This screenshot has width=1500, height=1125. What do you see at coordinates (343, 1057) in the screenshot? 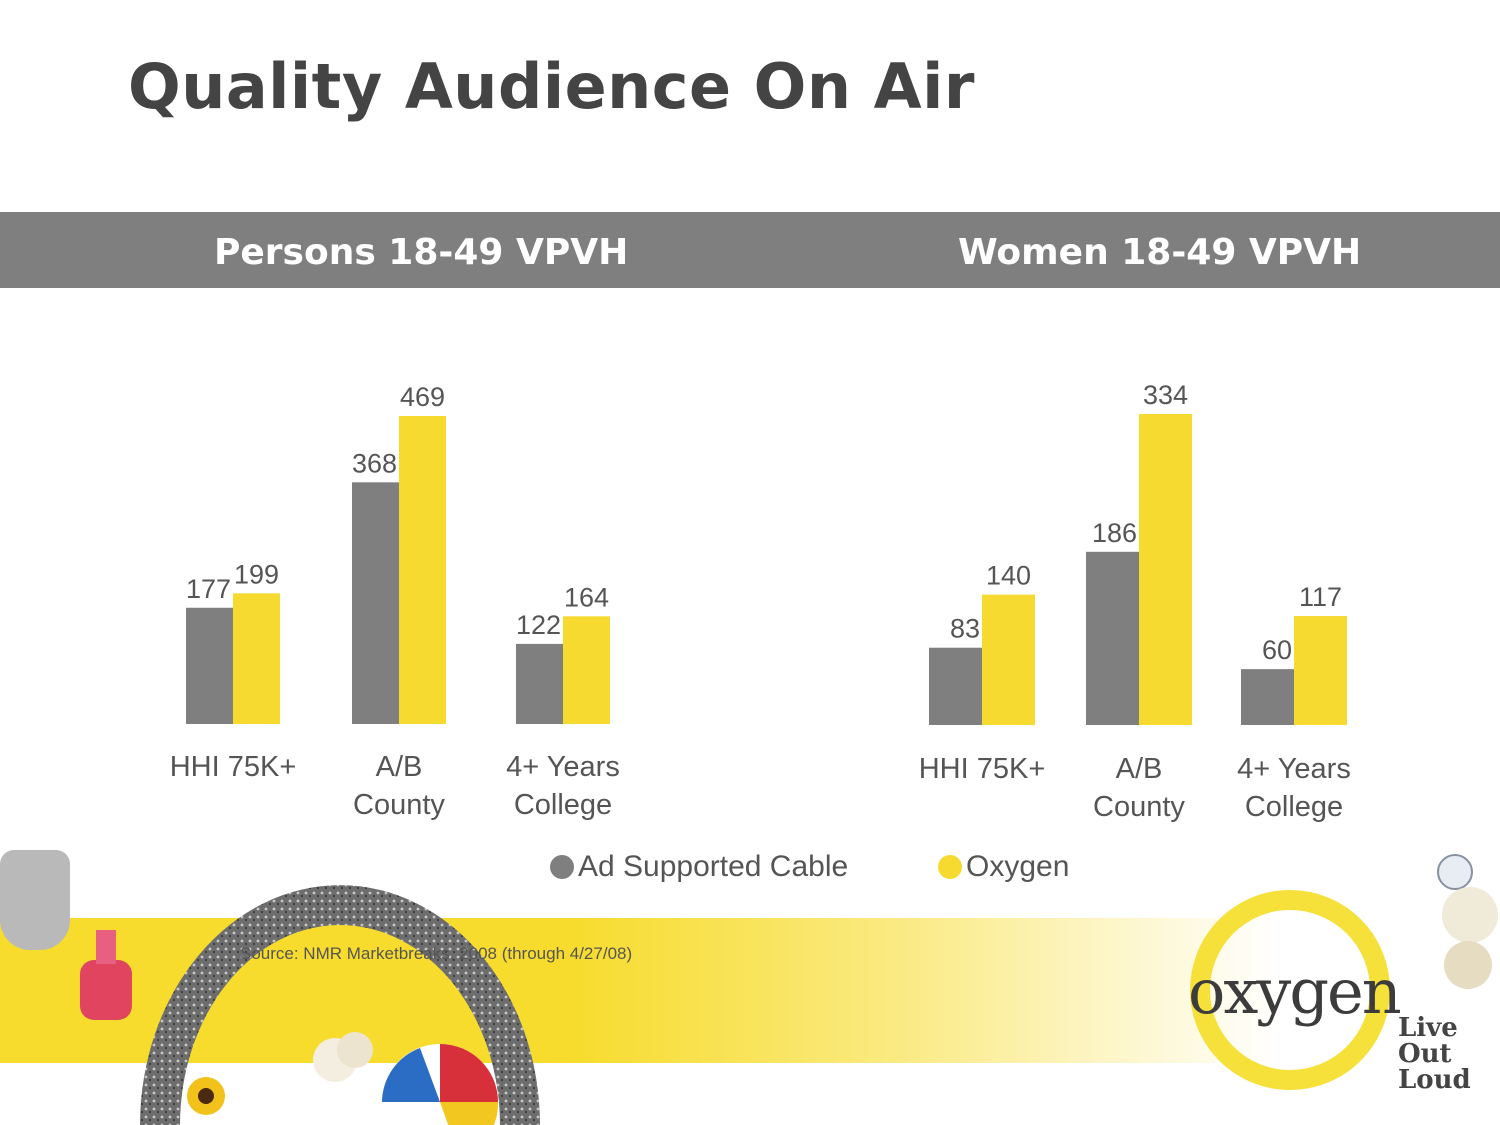
I see `popcorn-decoration` at bounding box center [343, 1057].